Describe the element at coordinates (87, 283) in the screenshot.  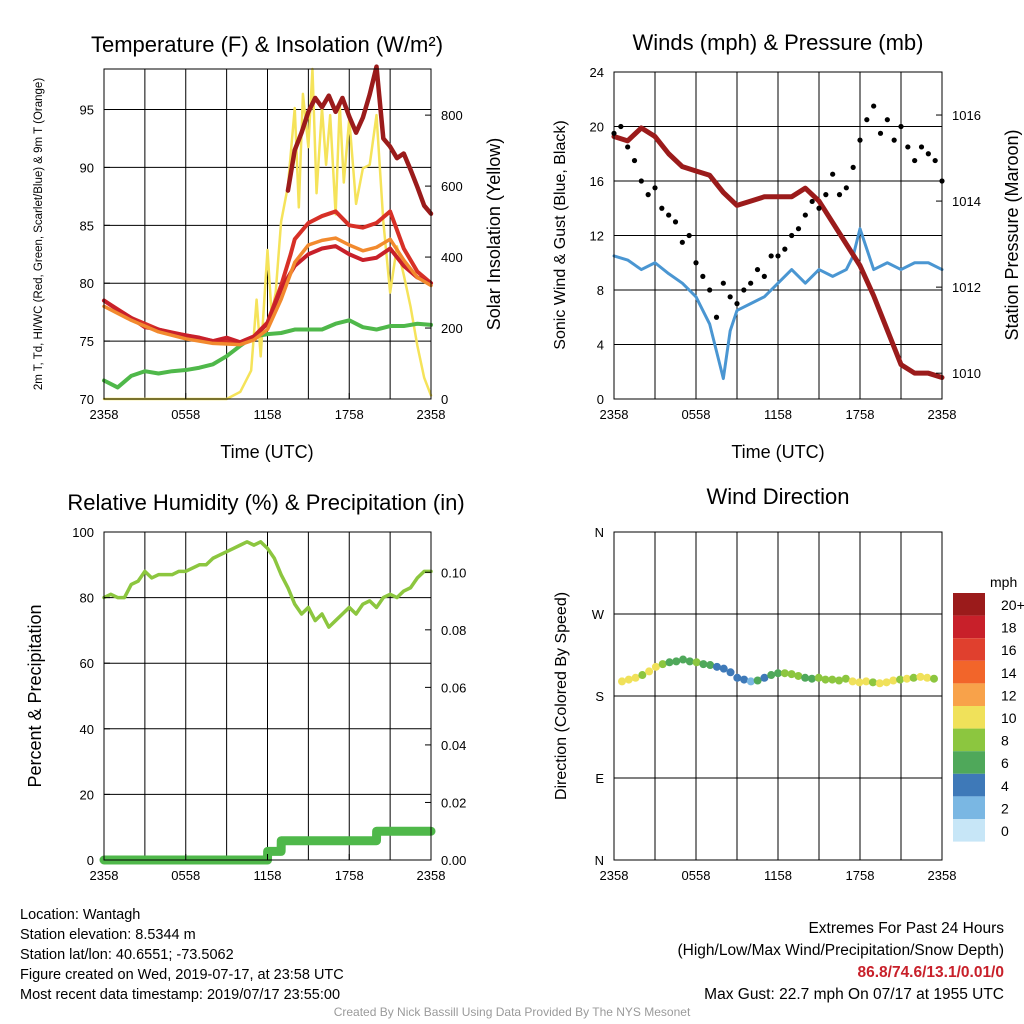
I see `y-tick-label: 80` at that location.